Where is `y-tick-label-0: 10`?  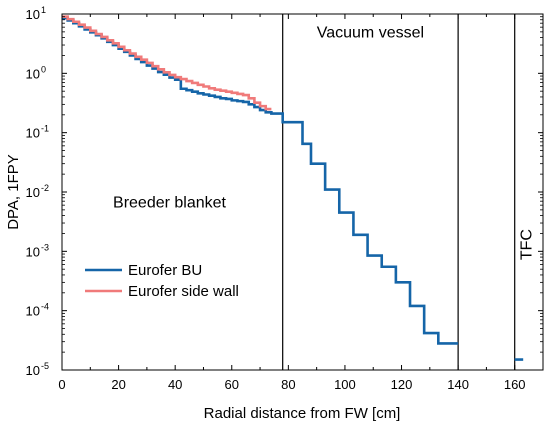
y-tick-label-0: 10 is located at coordinates (33, 370).